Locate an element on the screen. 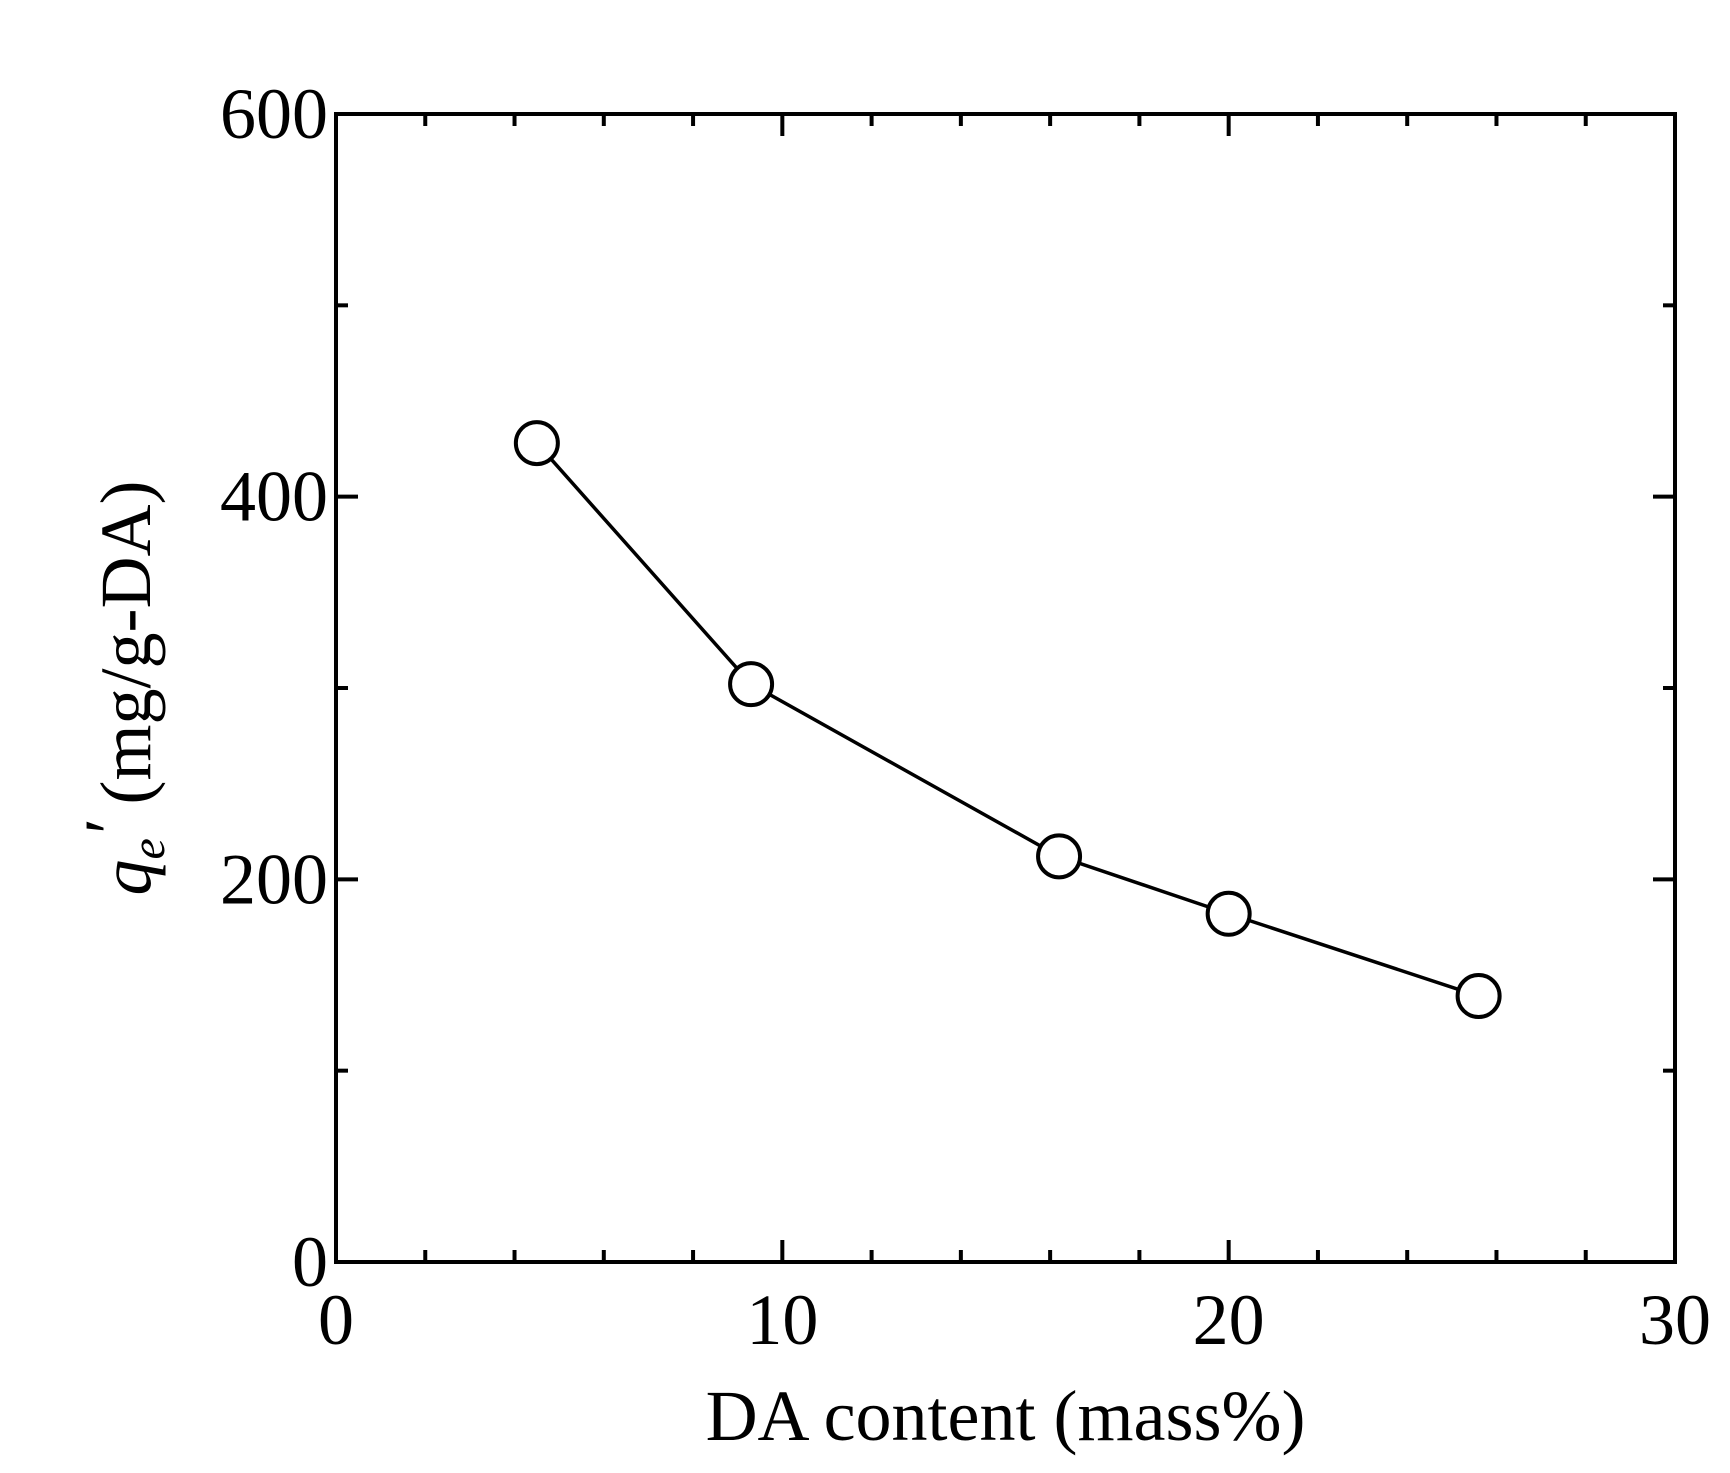 Image resolution: width=1730 pixels, height=1473 pixels. y-axis-label-prime: ′ is located at coordinates (110, 829).